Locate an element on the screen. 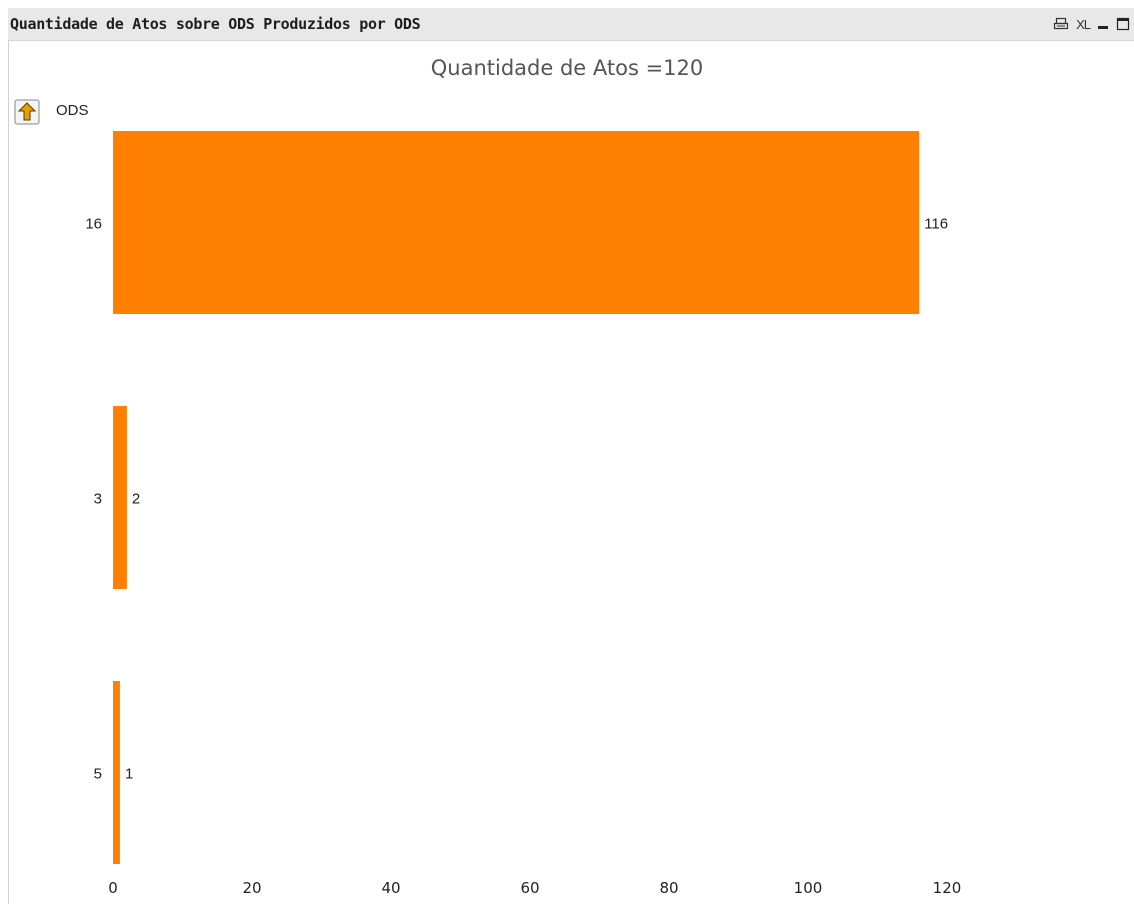 This screenshot has height=904, width=1134. x-tick-label: 0 is located at coordinates (113, 888).